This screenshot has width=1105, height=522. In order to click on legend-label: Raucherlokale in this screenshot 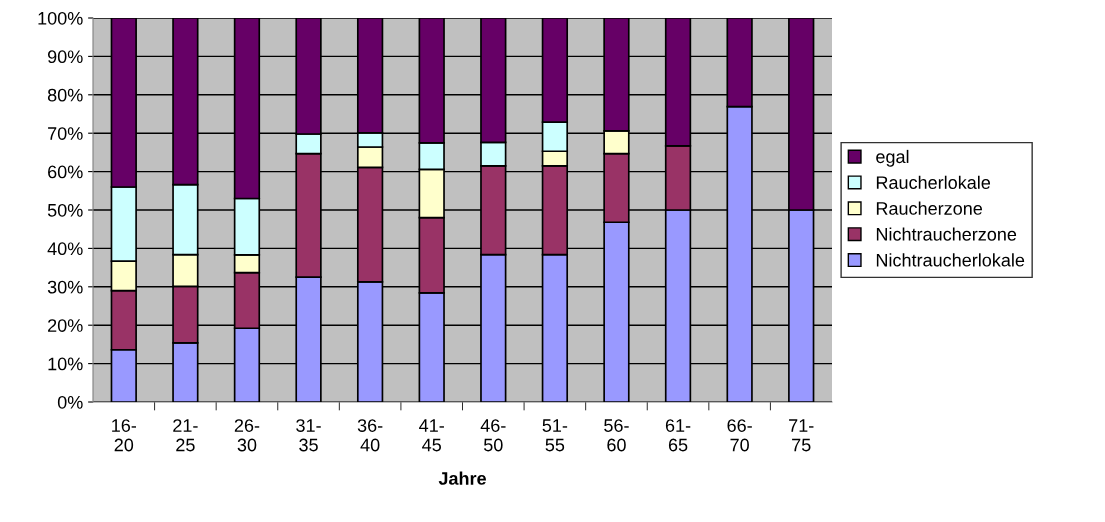, I will do `click(933, 182)`.